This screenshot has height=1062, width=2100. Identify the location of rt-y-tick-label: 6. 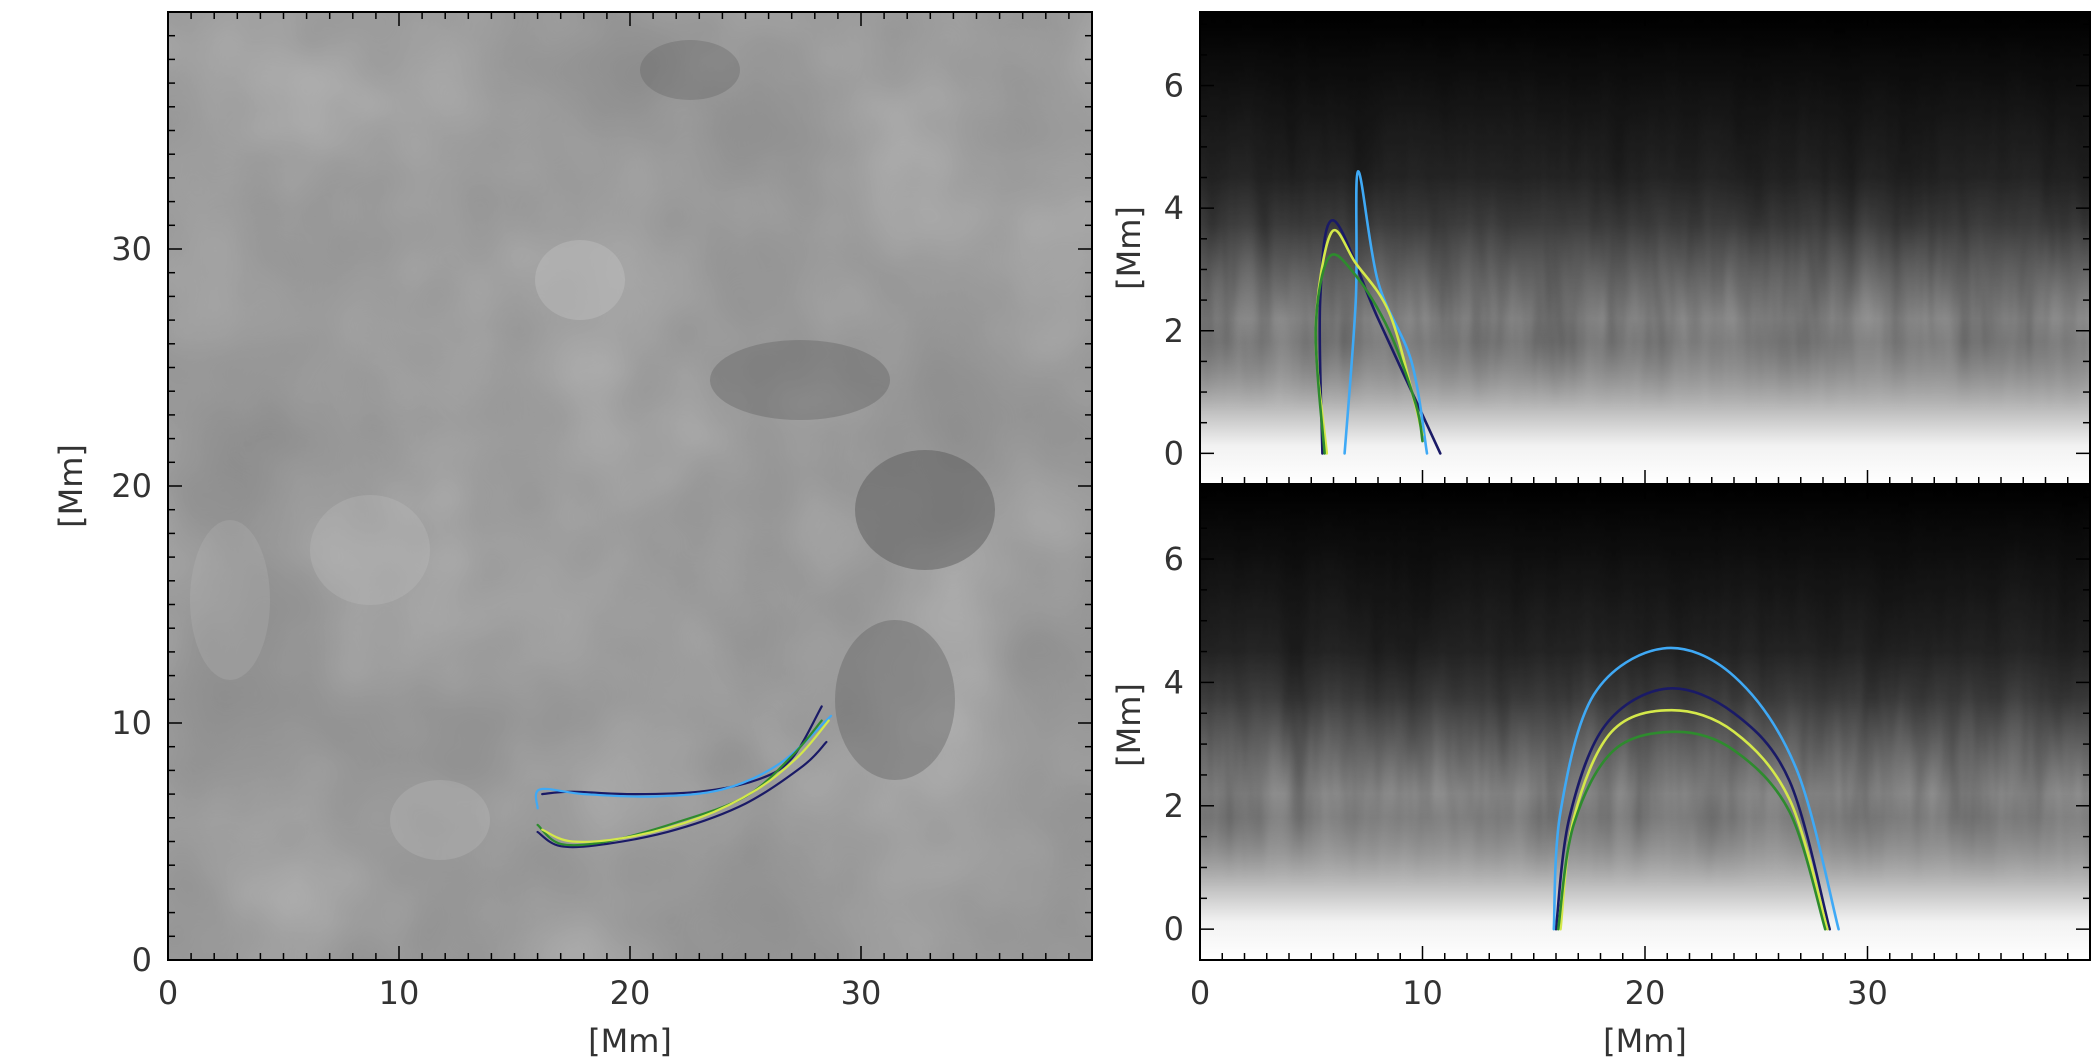
(1174, 86).